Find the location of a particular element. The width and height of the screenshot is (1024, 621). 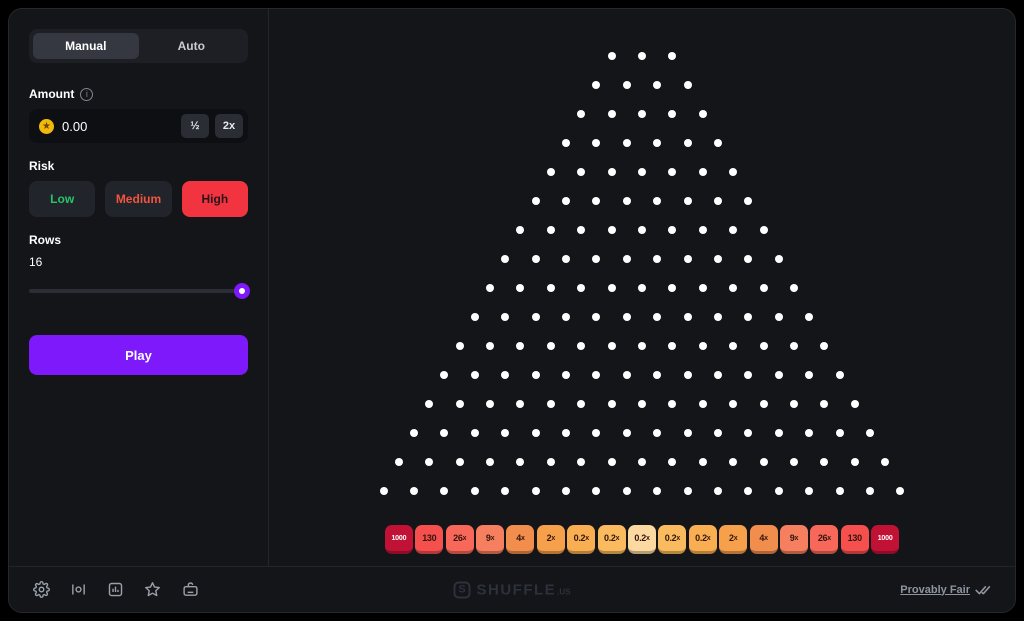

favorite-star-icon is located at coordinates (152, 589).